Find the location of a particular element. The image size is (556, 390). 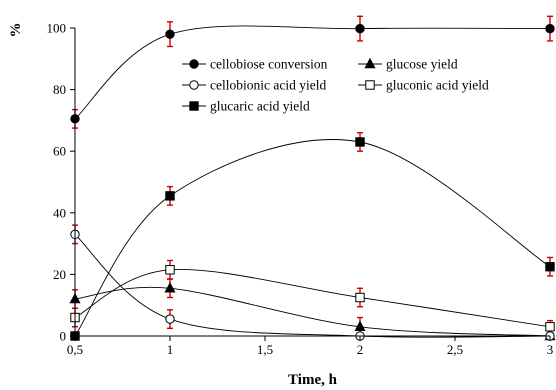

x-tick-label: 1 is located at coordinates (170, 349).